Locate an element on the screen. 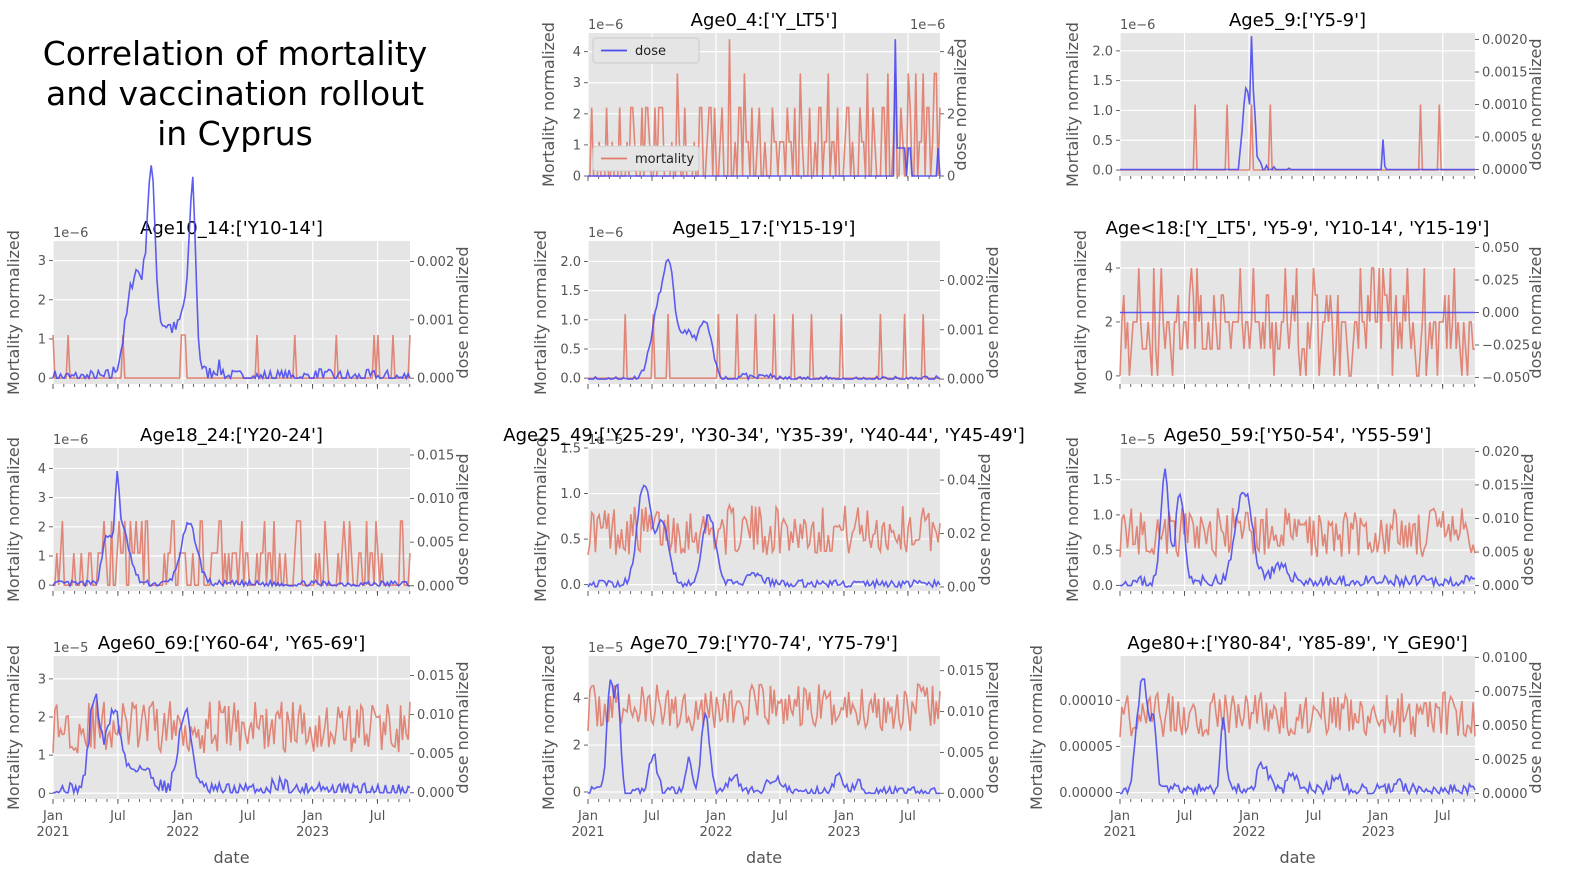  chart-title: Age15_17:['Y15-19'] is located at coordinates (764, 228).